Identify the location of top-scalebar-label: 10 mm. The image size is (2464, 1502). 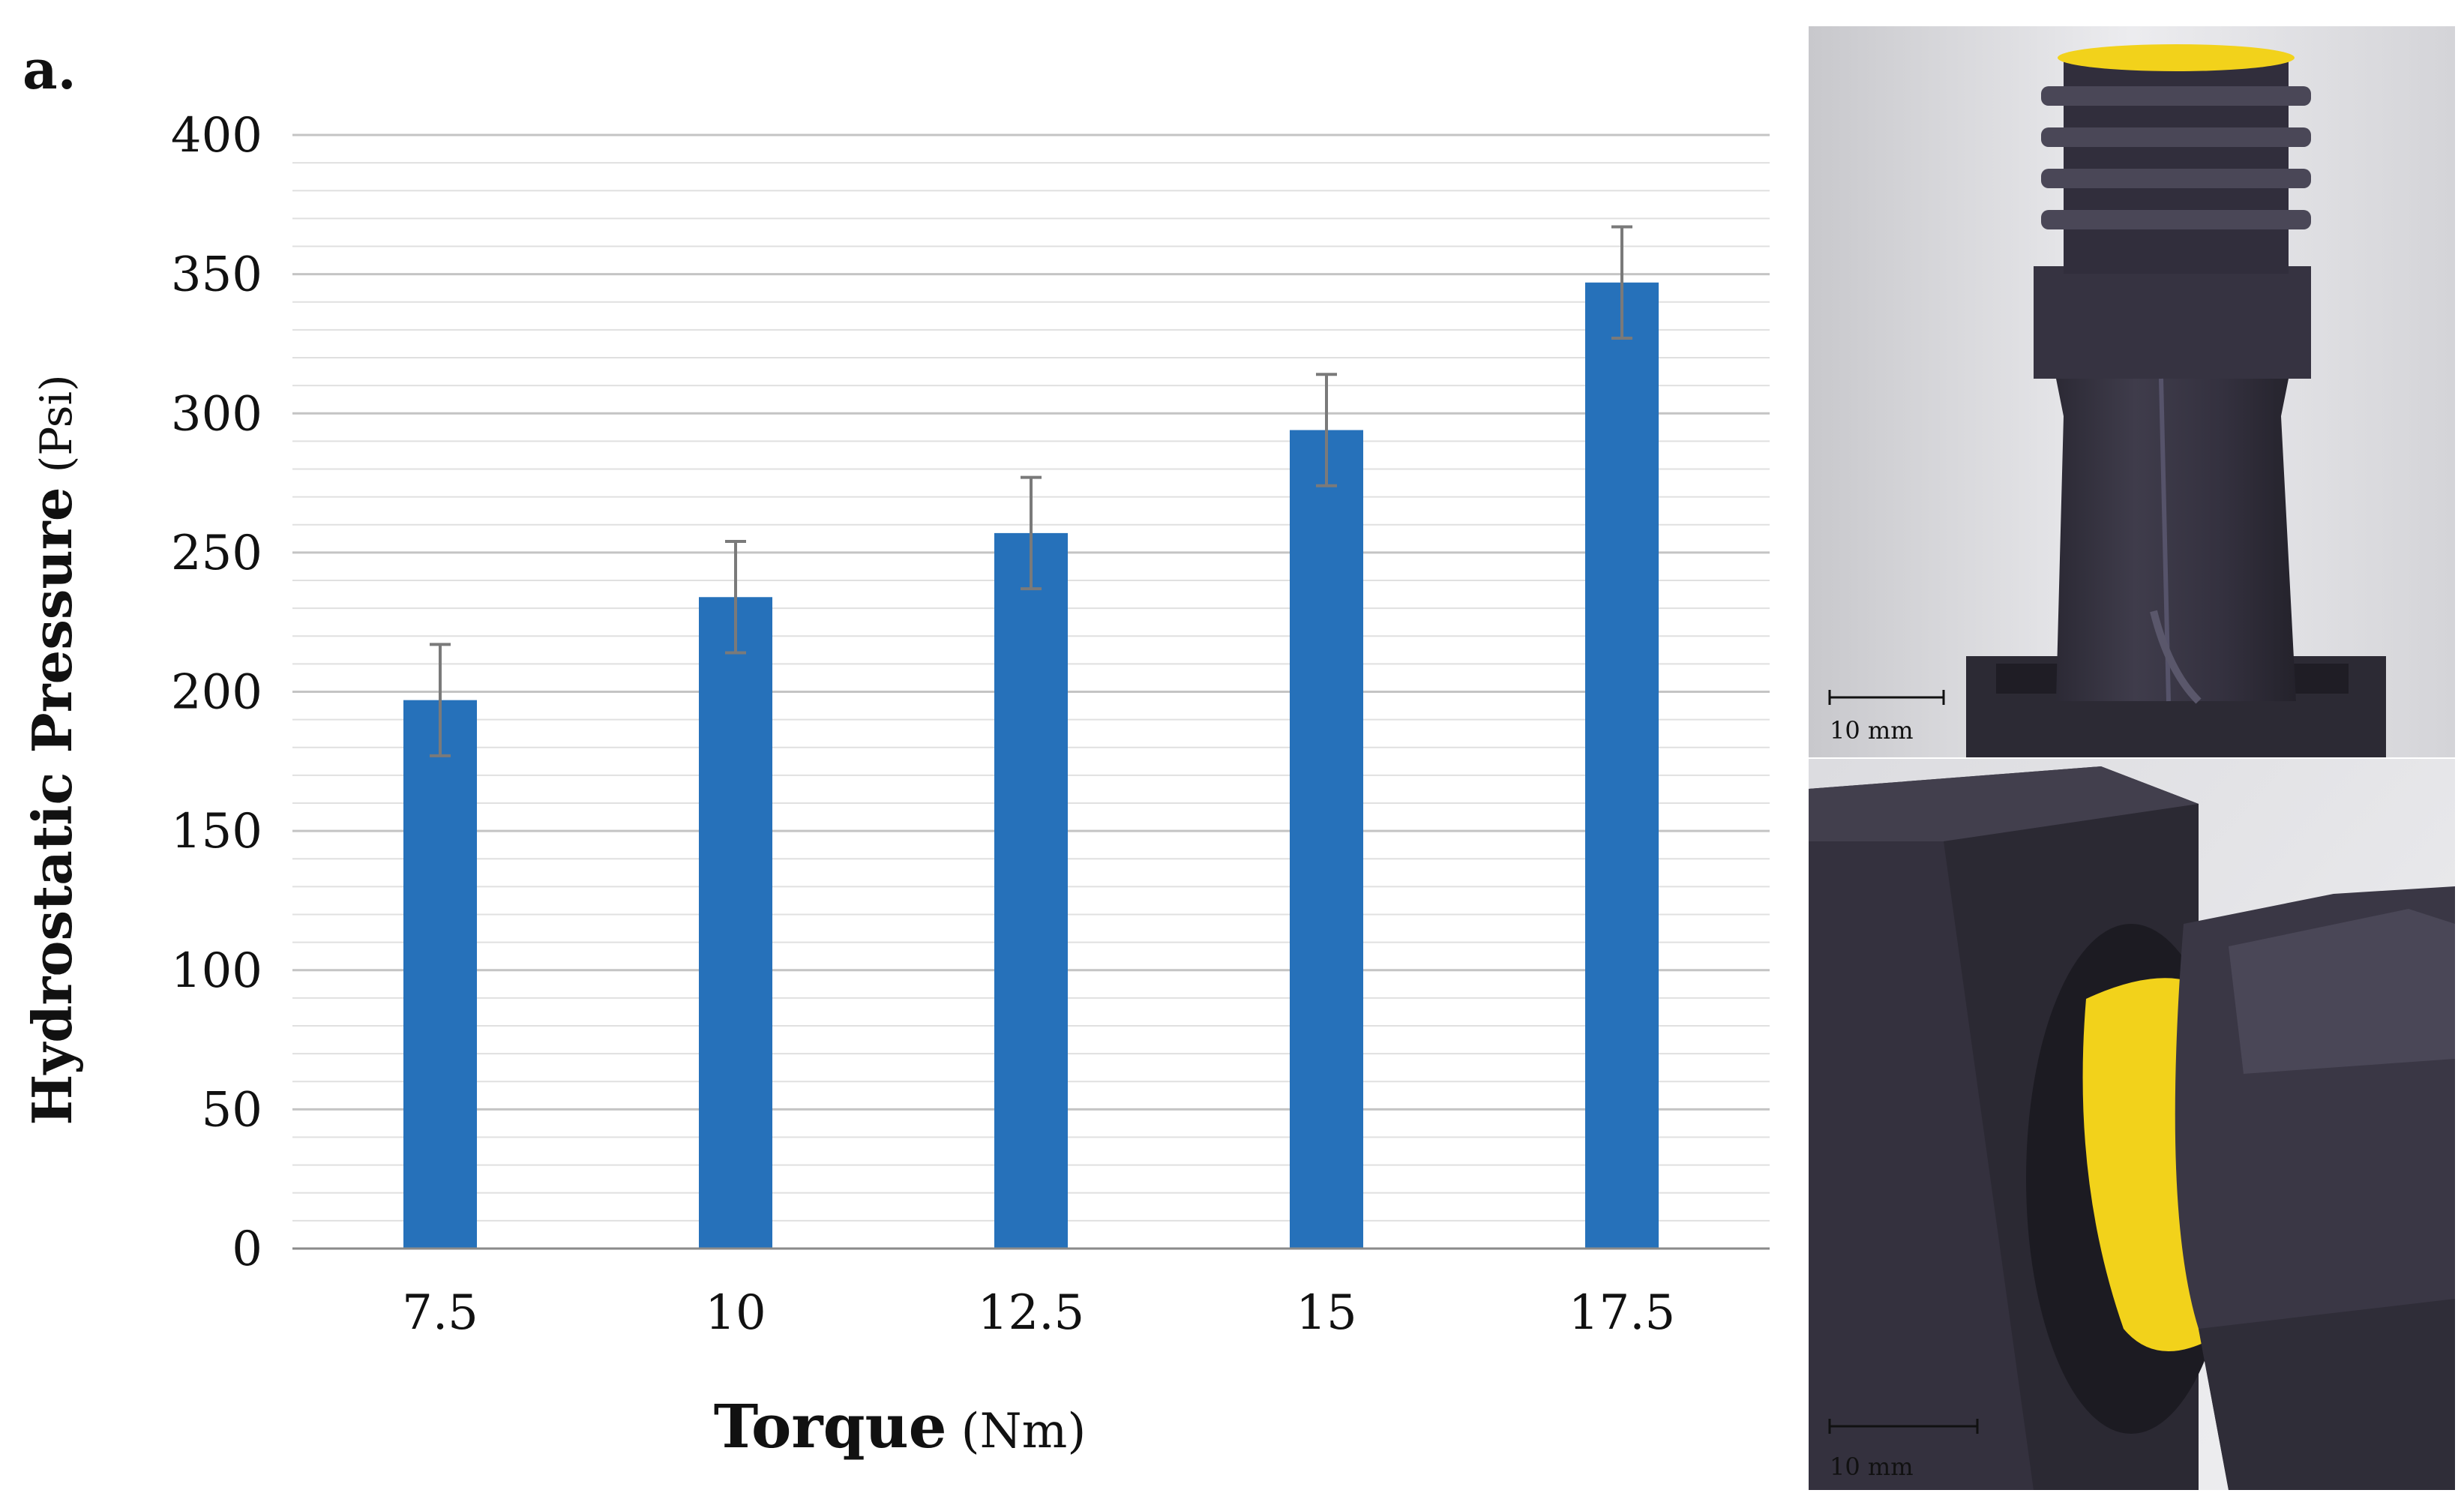
(1872, 730).